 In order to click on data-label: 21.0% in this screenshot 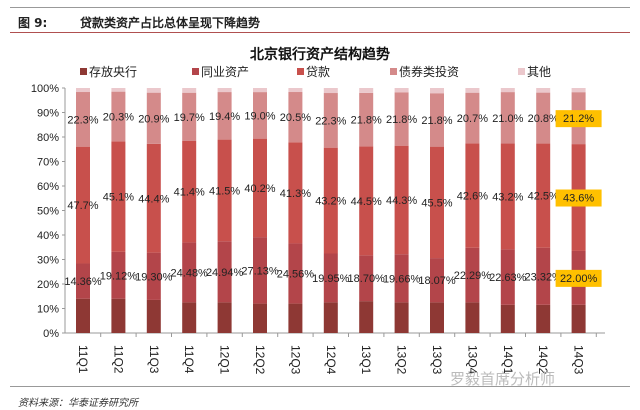, I will do `click(507, 119)`.